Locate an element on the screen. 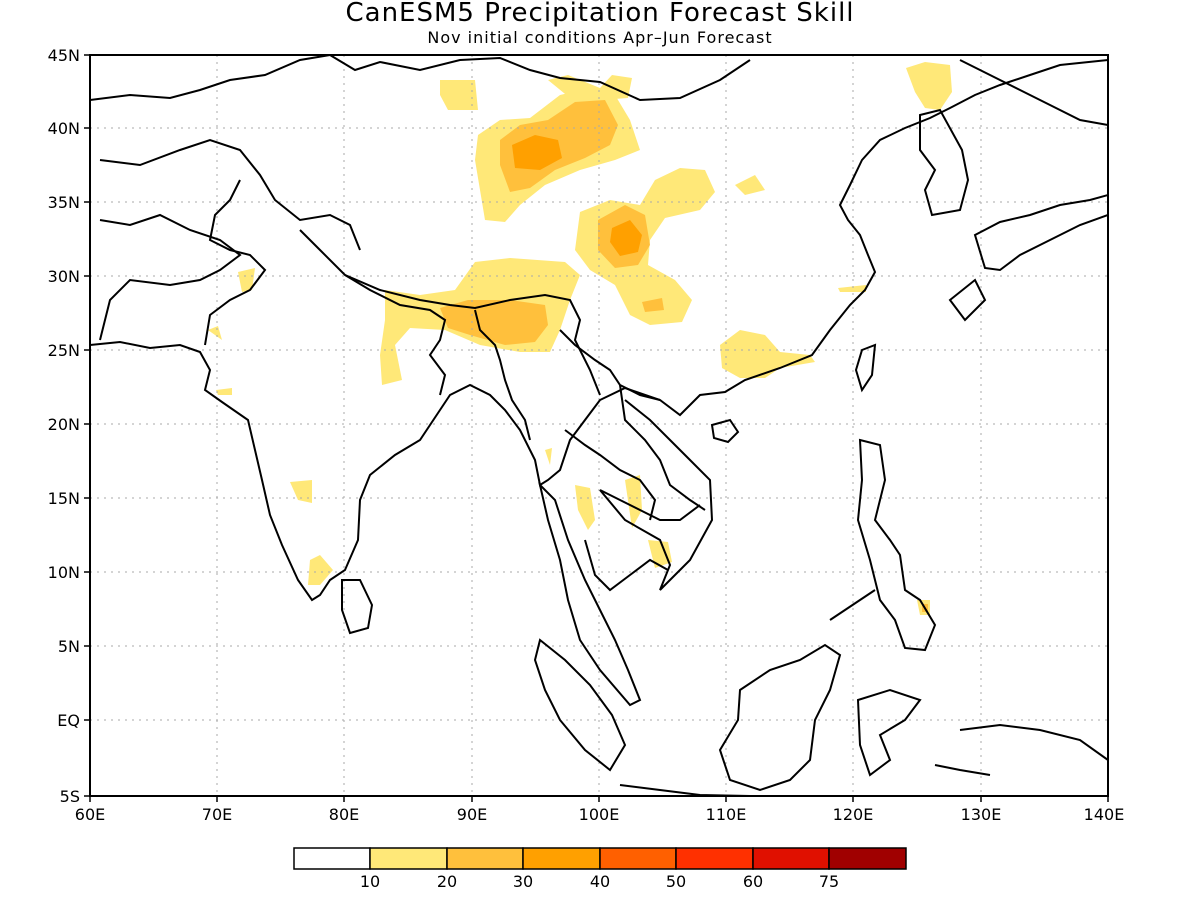  lon-label: 70E is located at coordinates (217, 814).